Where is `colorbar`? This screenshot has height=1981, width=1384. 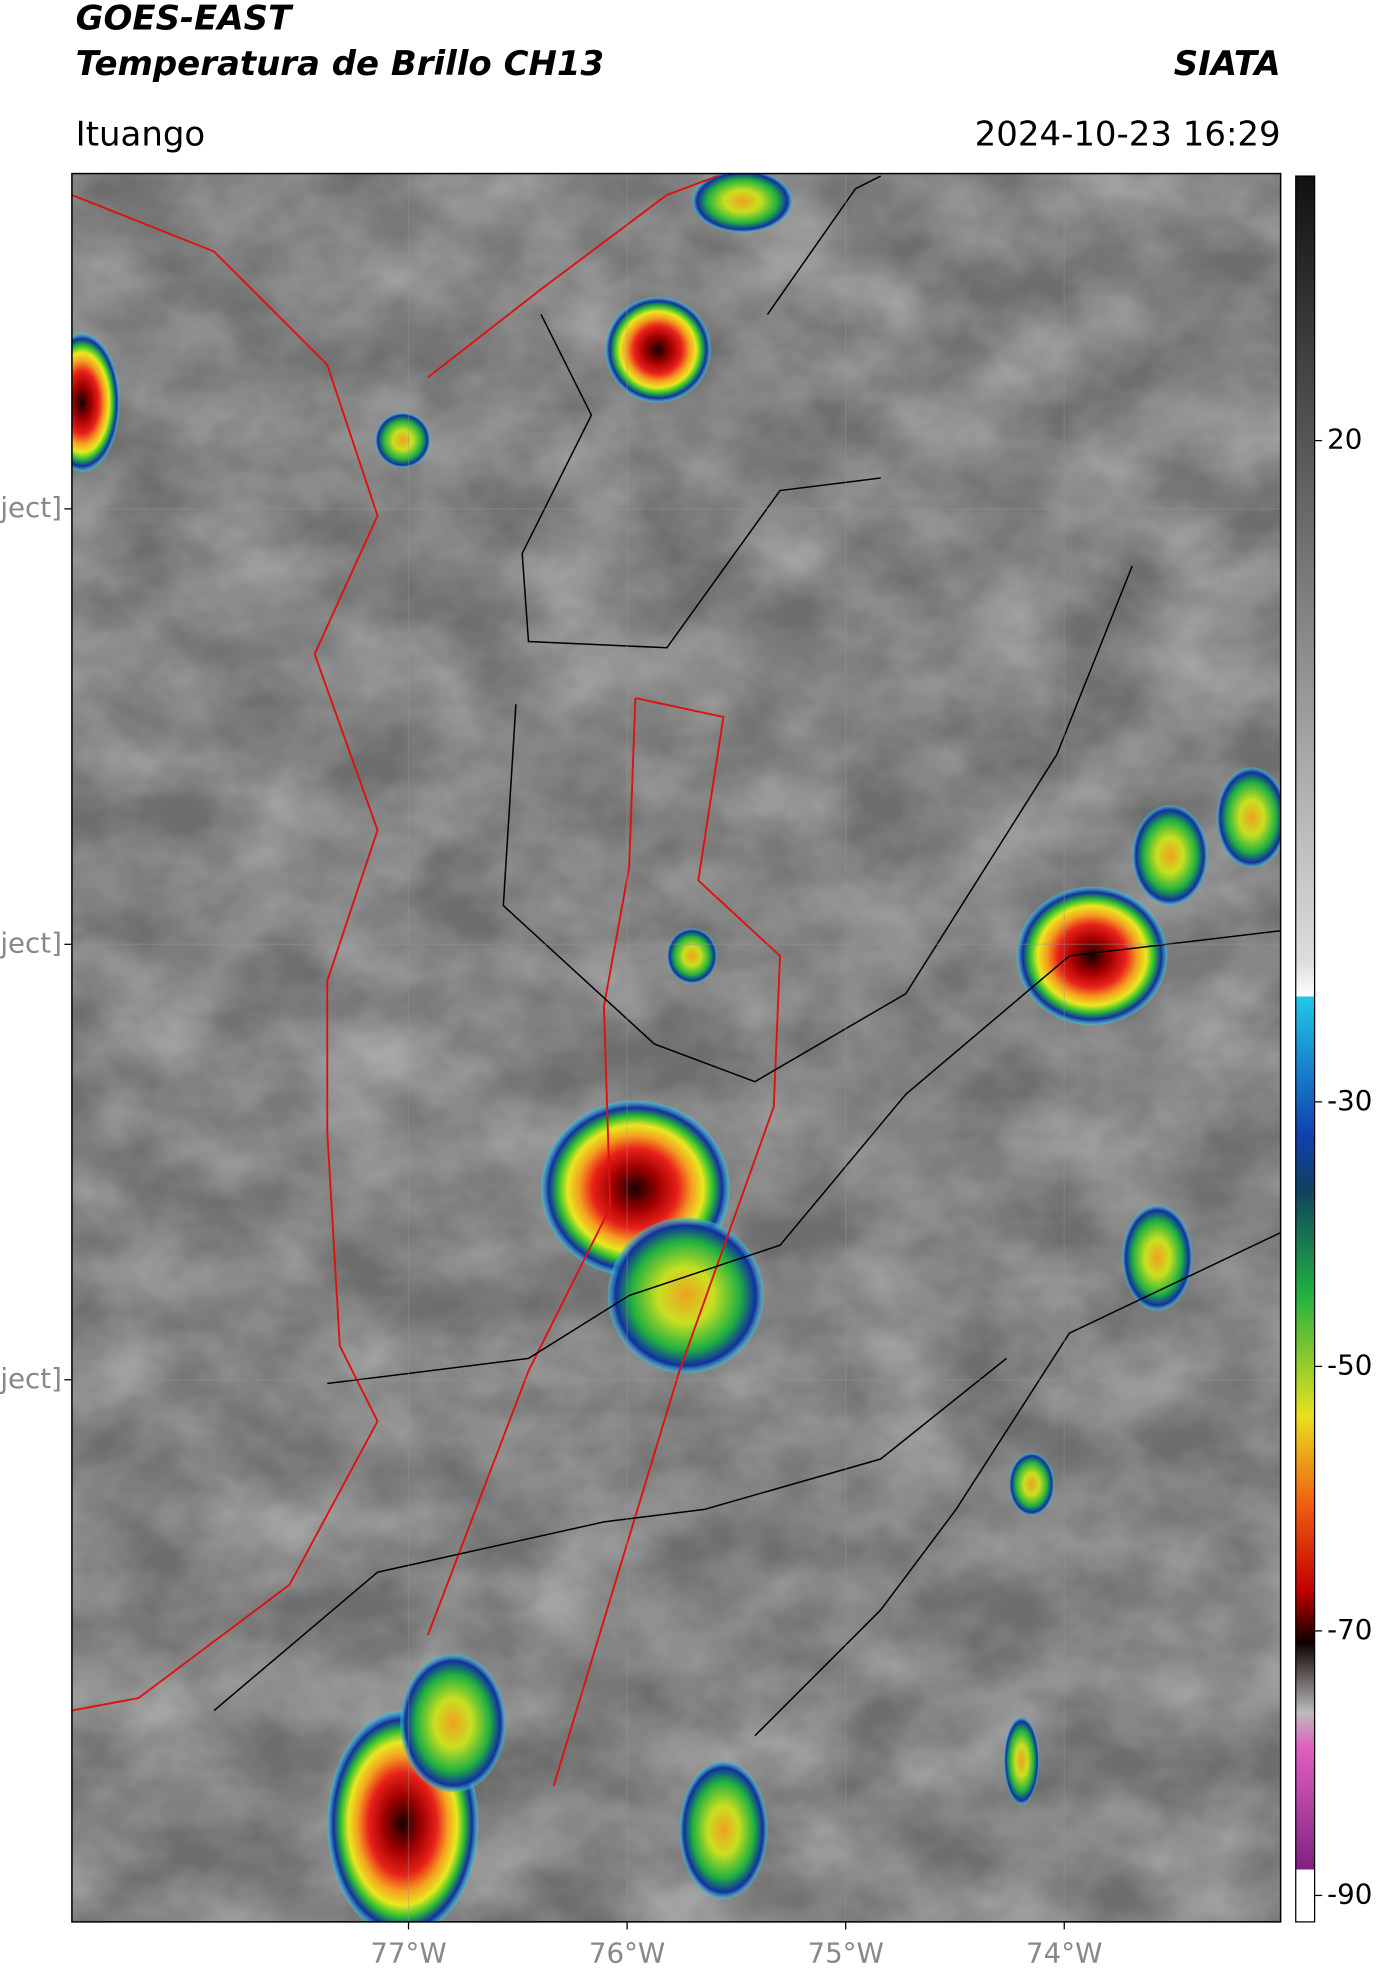 colorbar is located at coordinates (1305, 1049).